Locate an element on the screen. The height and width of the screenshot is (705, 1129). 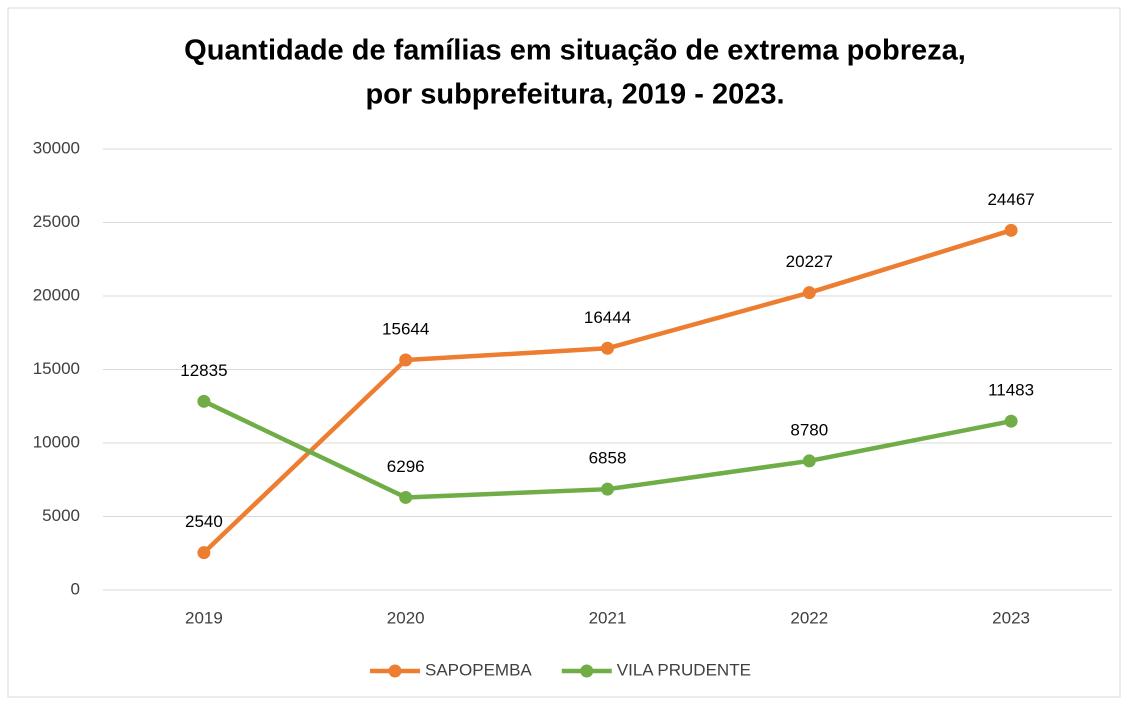
x-tick-label: 2019 is located at coordinates (204, 617).